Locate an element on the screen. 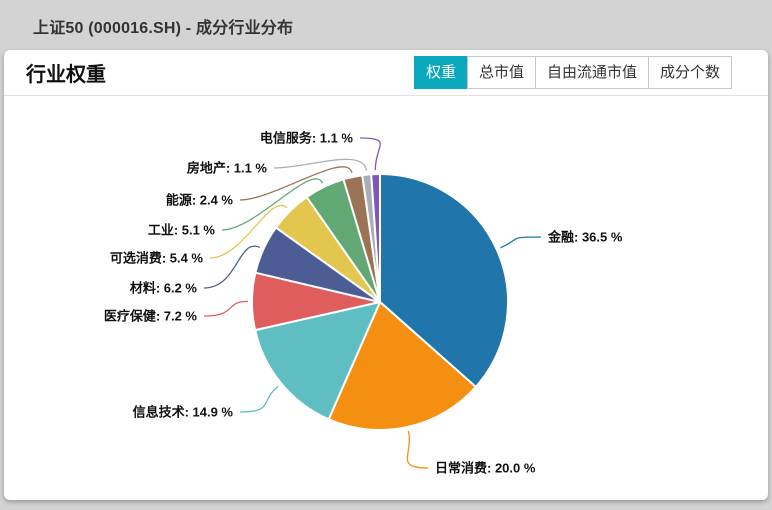 This screenshot has height=510, width=772. leader-line-real-estate is located at coordinates (320, 164).